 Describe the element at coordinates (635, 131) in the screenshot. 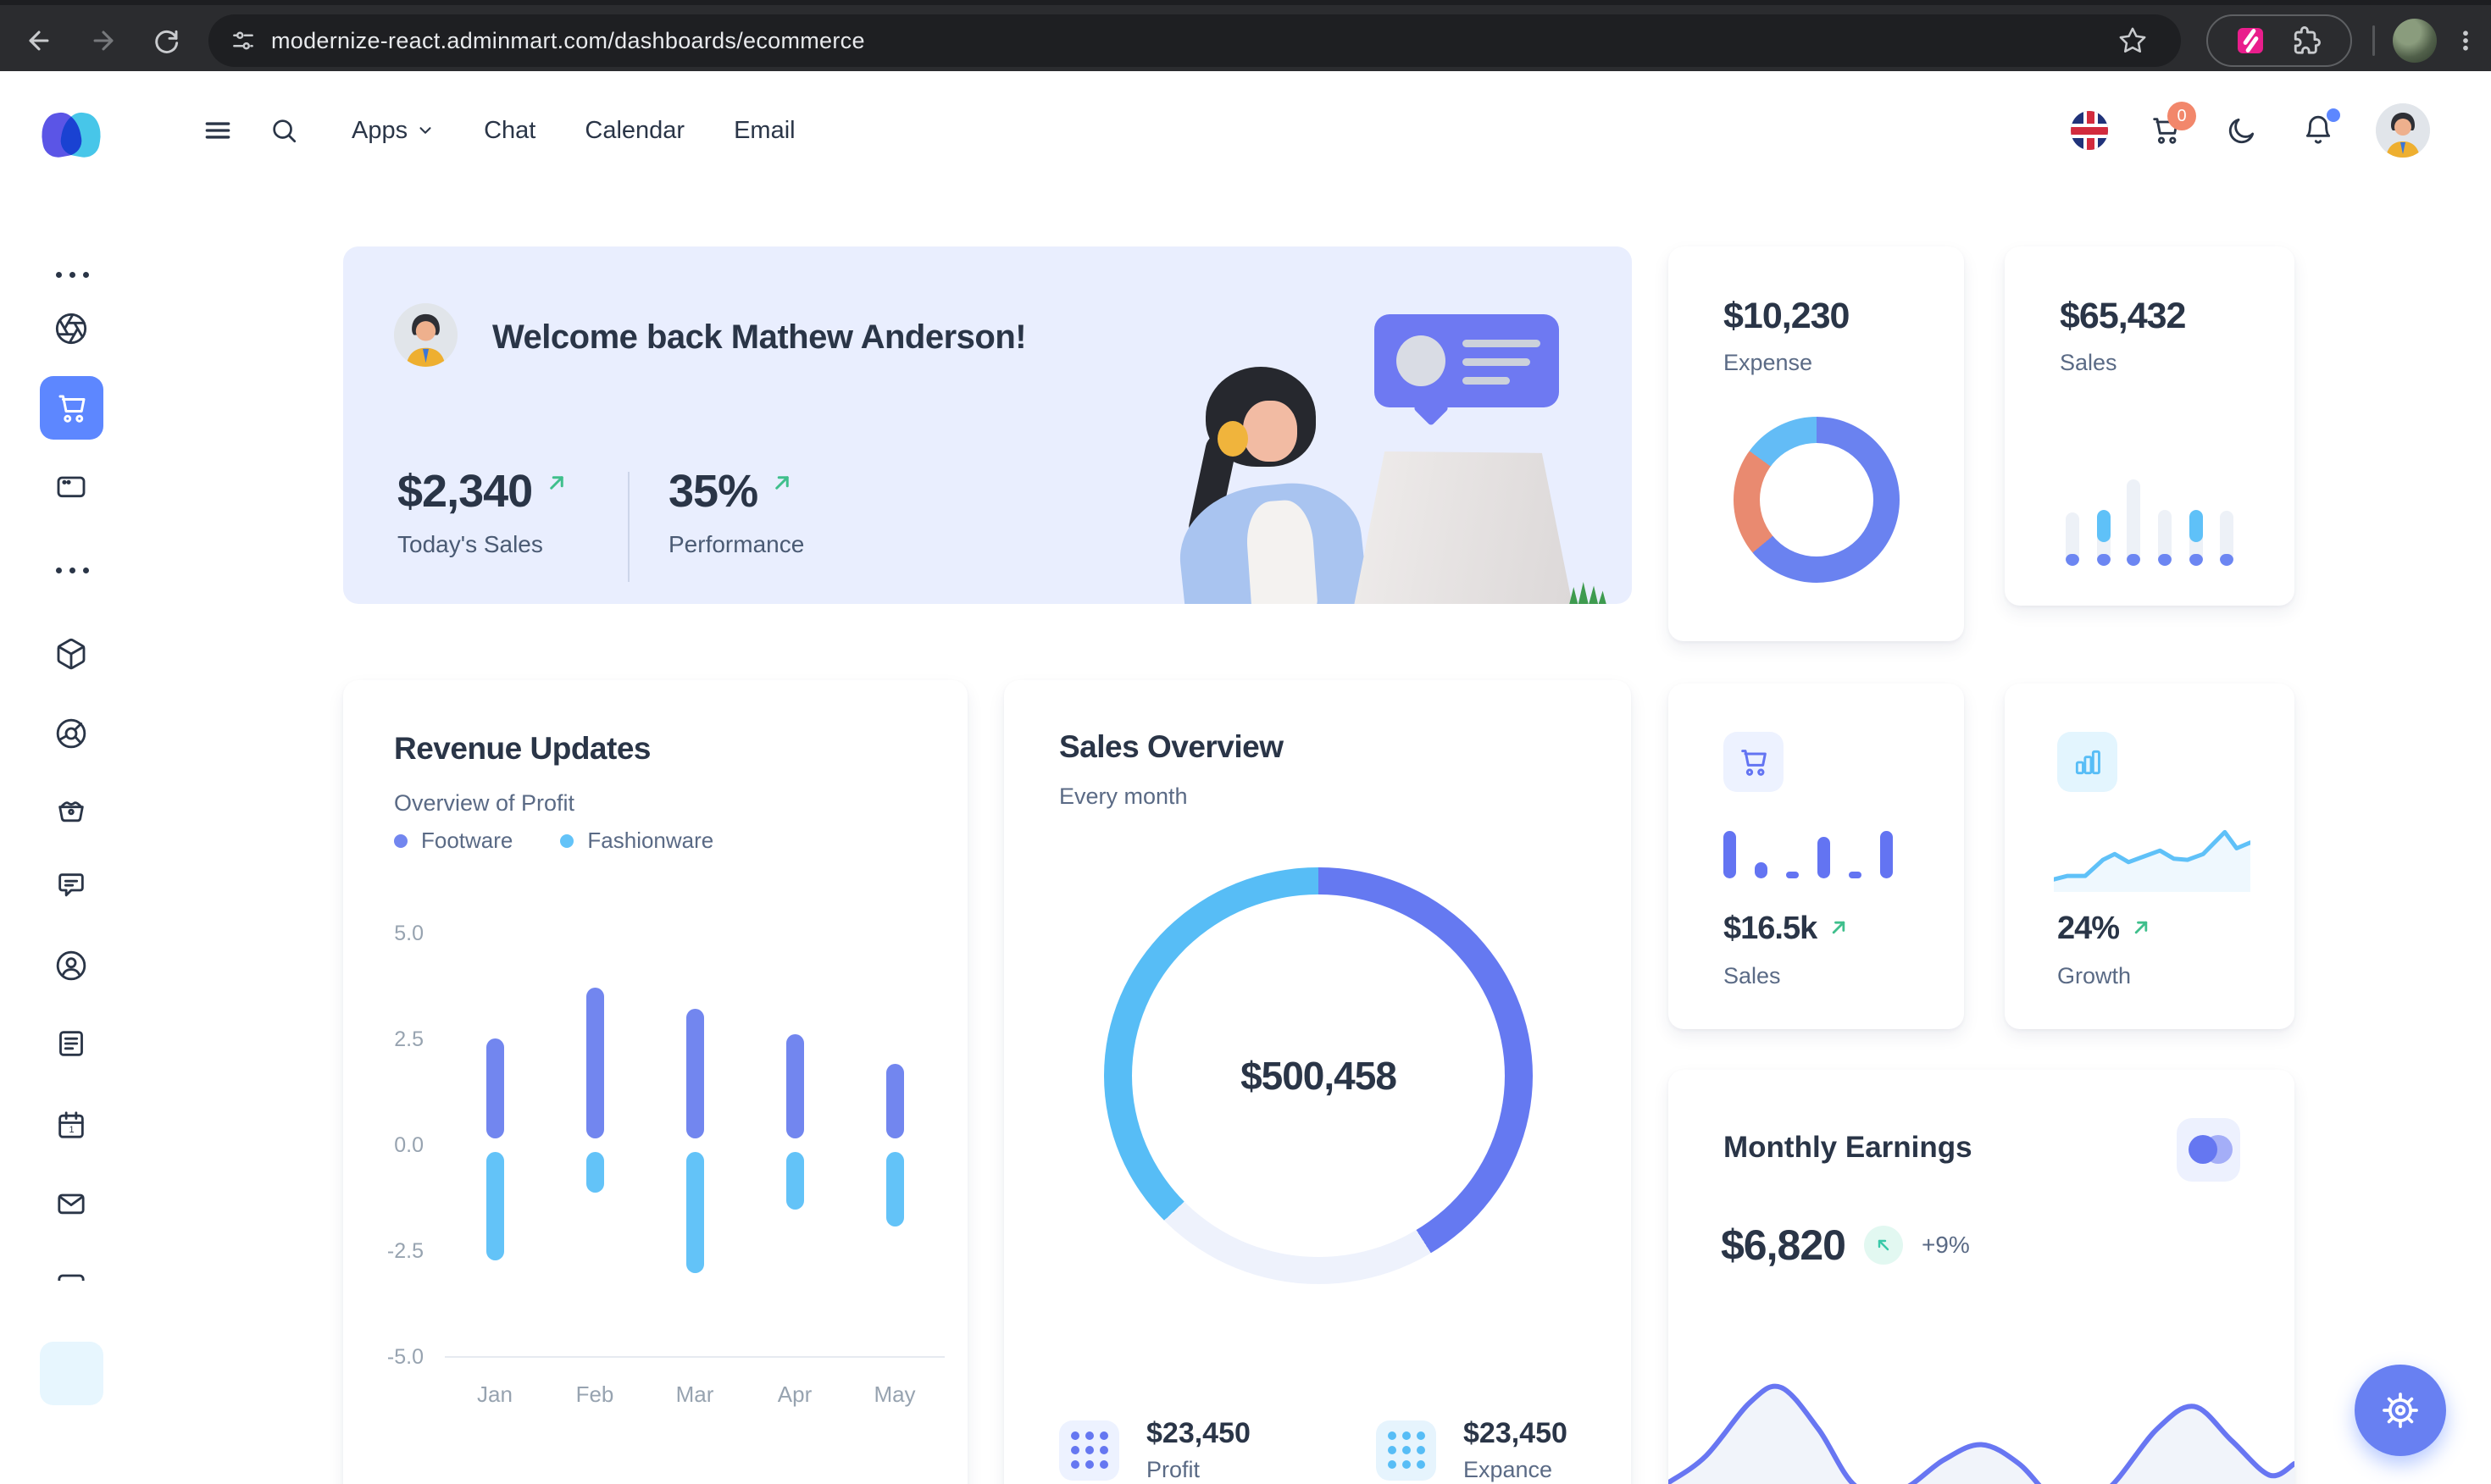

I see `nav-calendar: Calendar` at that location.